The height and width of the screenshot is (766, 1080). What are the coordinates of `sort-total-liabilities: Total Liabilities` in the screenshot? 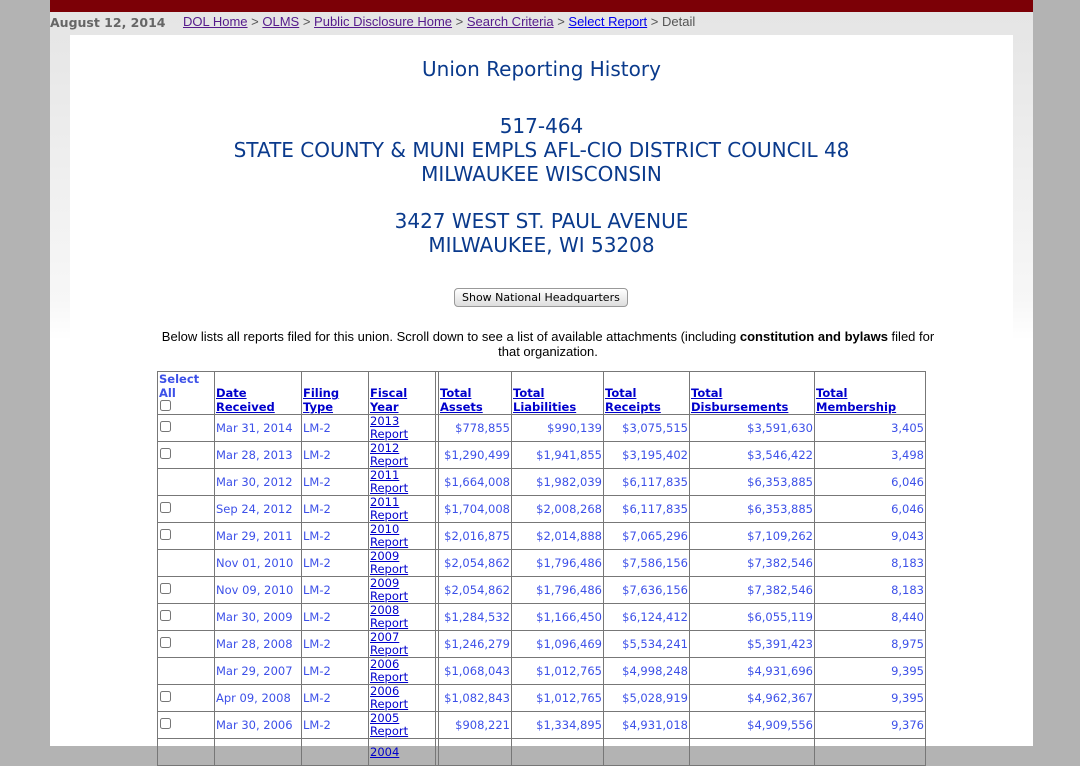 It's located at (545, 400).